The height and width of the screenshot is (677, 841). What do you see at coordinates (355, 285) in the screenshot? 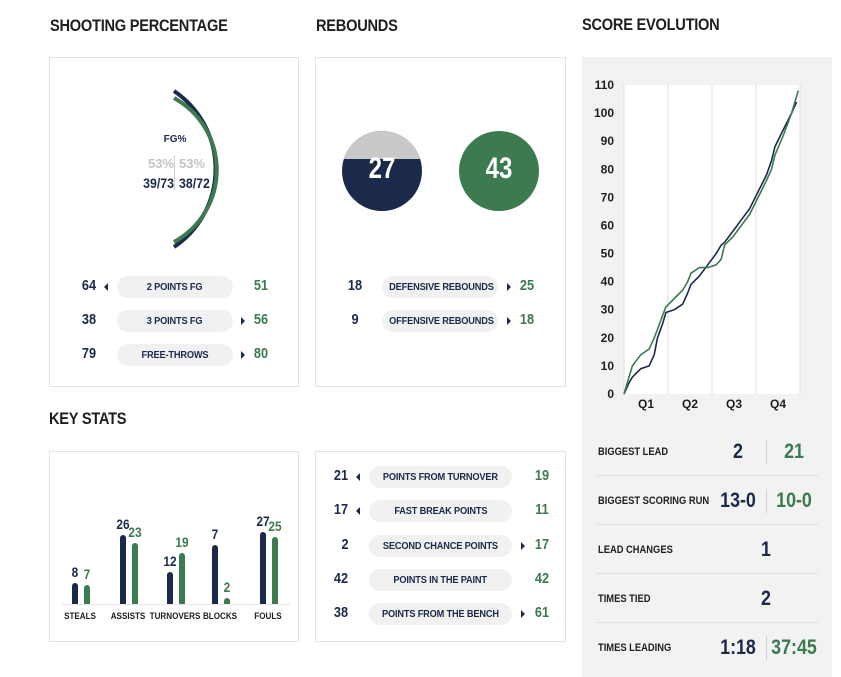
I see `defensive-rebounds-home: 18` at bounding box center [355, 285].